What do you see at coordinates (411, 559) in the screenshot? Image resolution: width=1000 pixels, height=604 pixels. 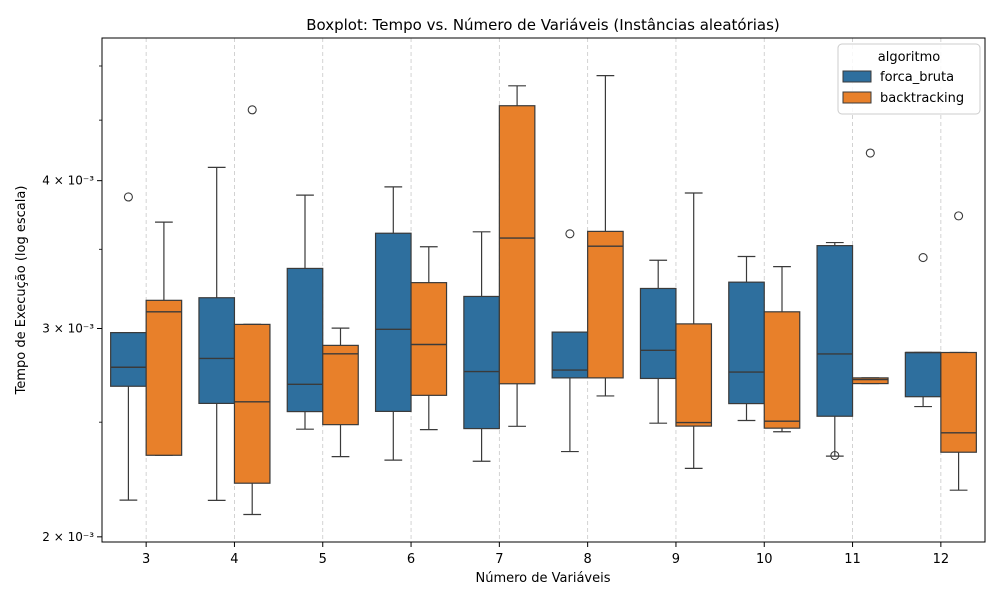 I see `x-tick-label: 6` at bounding box center [411, 559].